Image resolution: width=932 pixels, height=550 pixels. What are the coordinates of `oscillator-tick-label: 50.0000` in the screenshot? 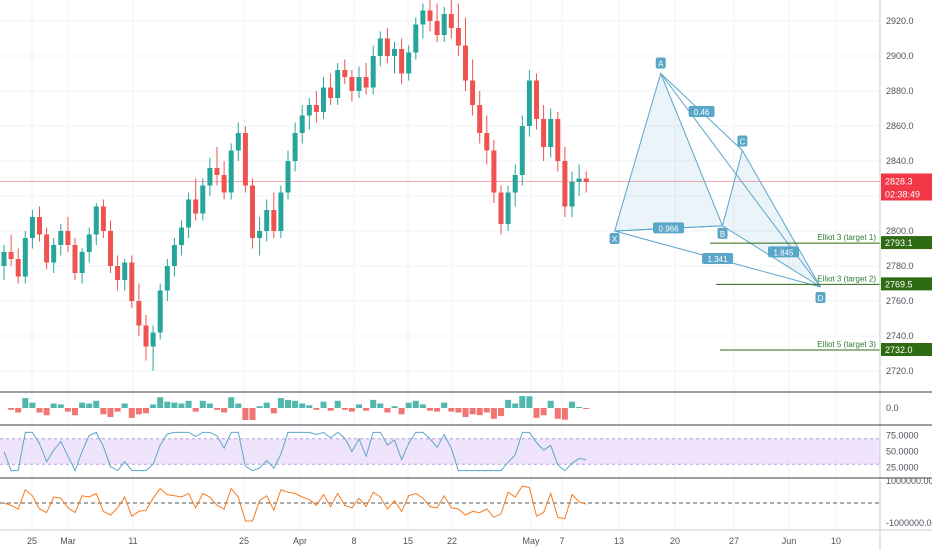 It's located at (902, 452).